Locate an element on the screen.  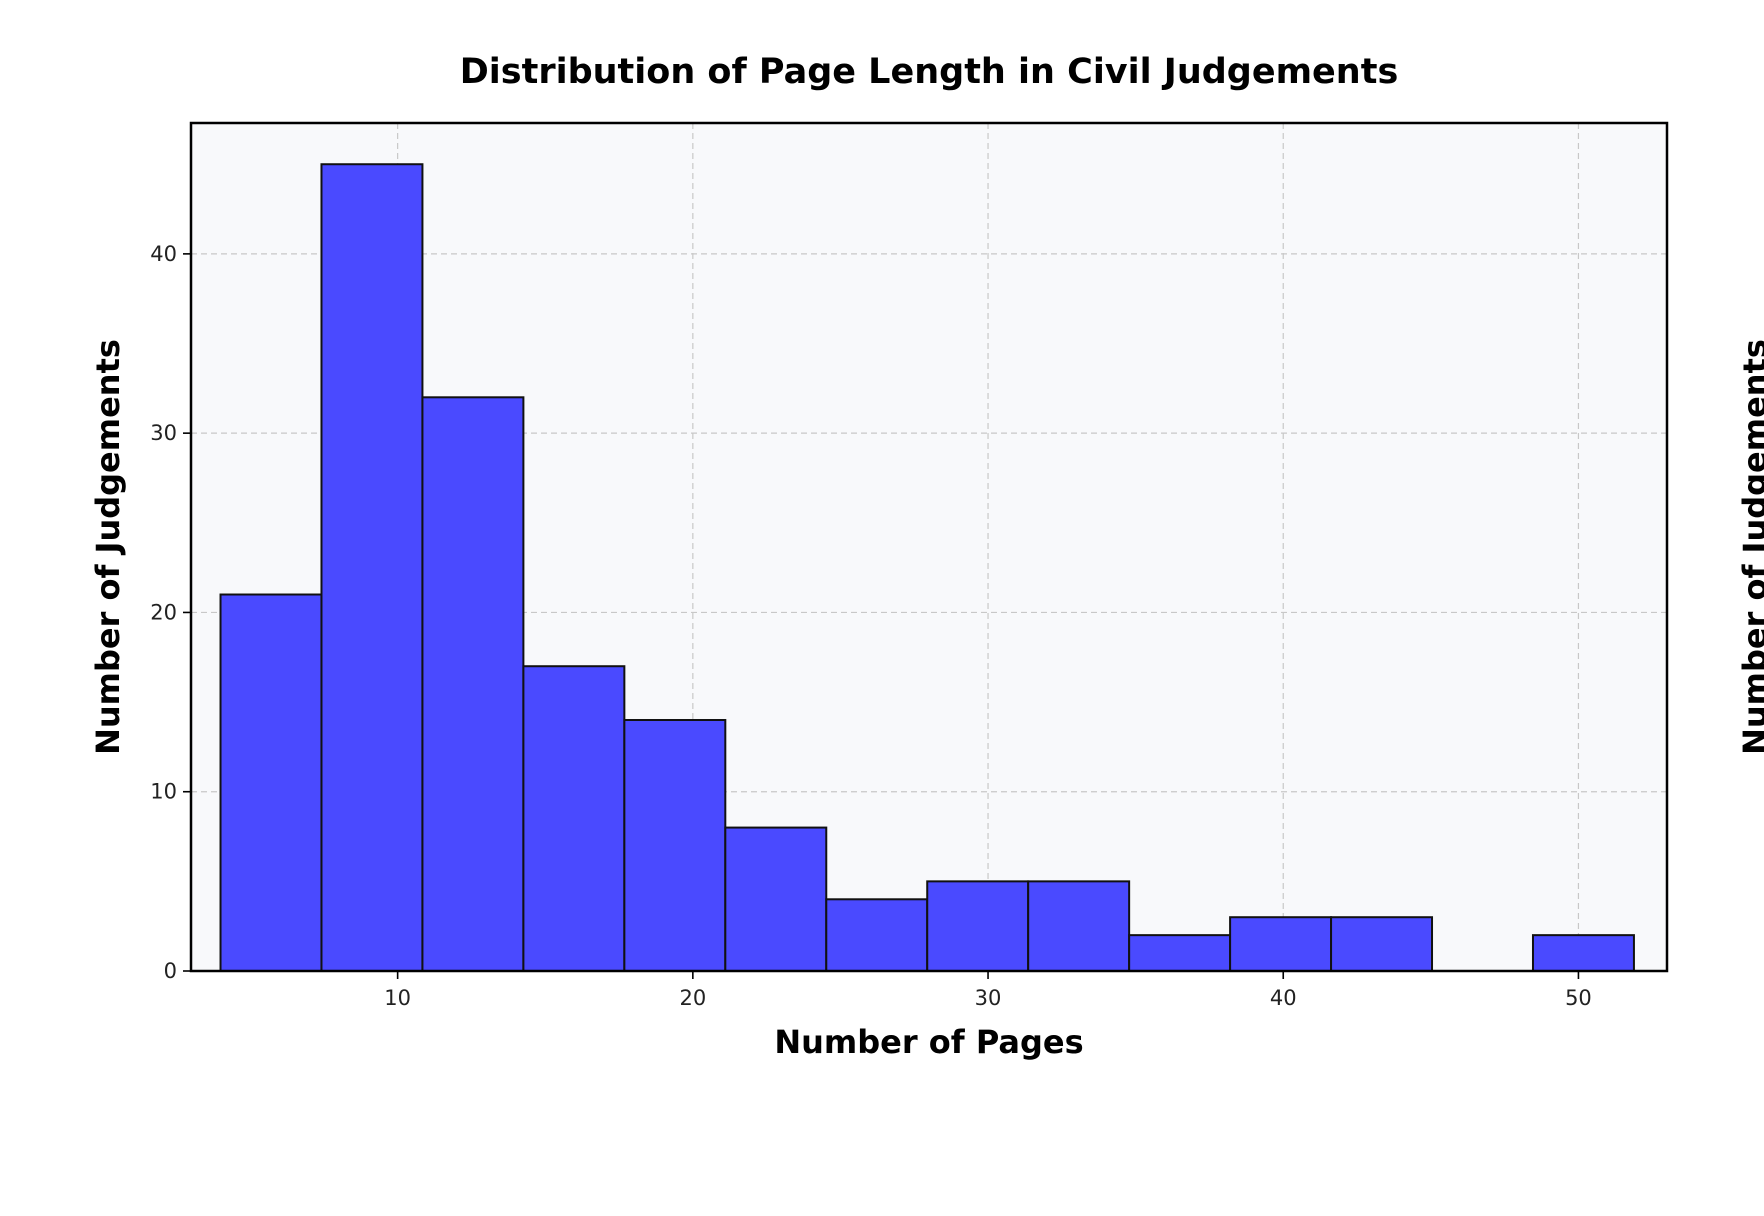
x-tick-label: 50 is located at coordinates (1578, 998).